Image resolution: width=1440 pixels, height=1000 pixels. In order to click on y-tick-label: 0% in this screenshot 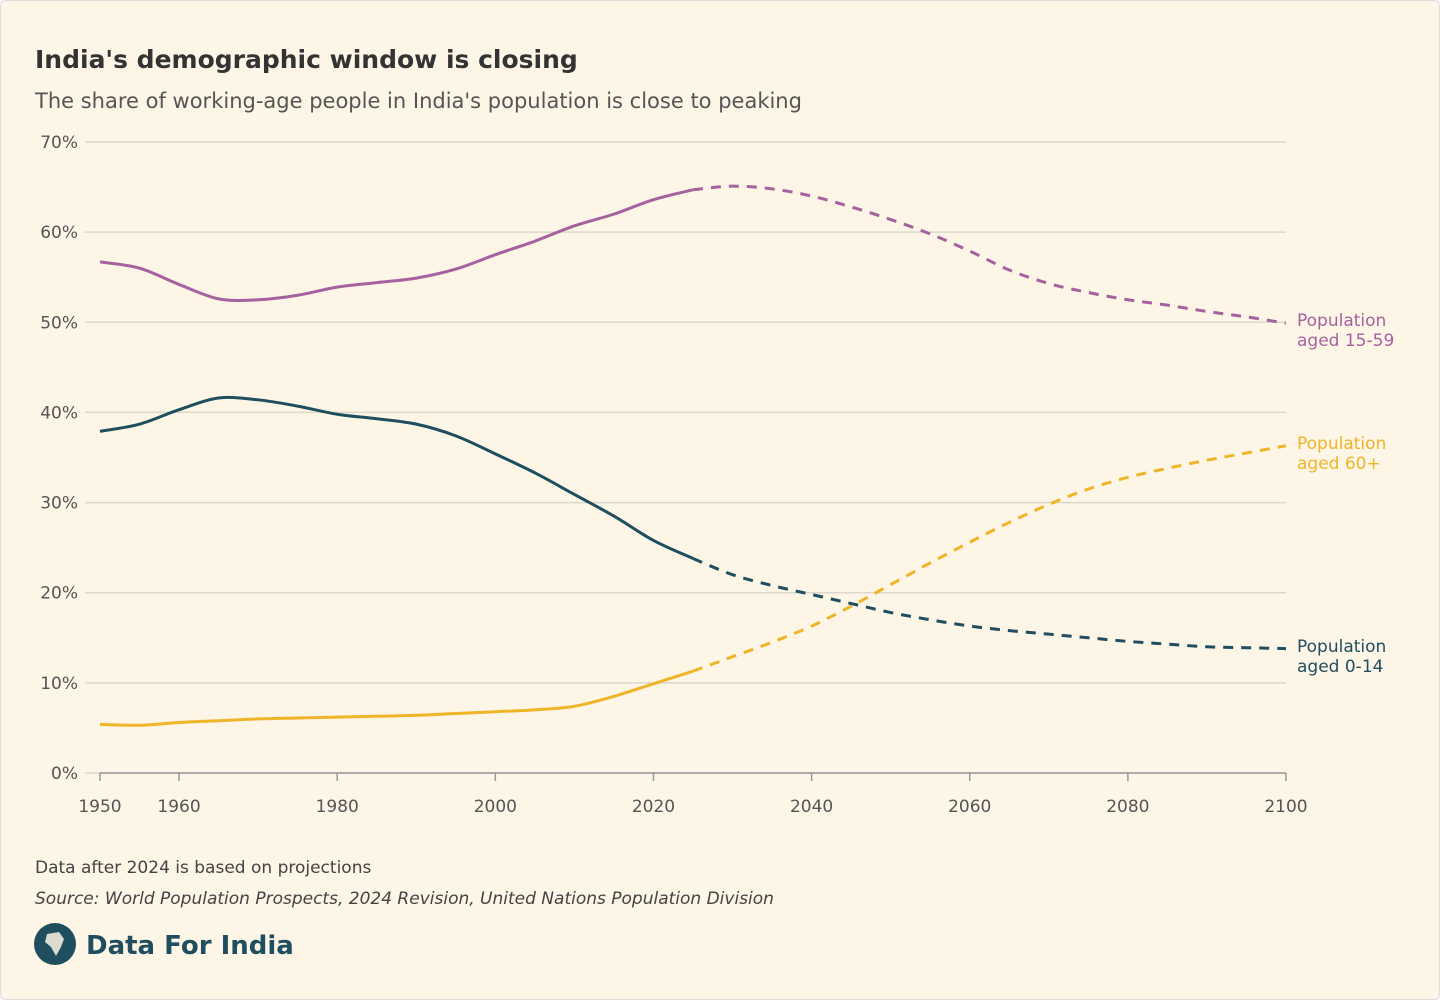, I will do `click(64, 774)`.